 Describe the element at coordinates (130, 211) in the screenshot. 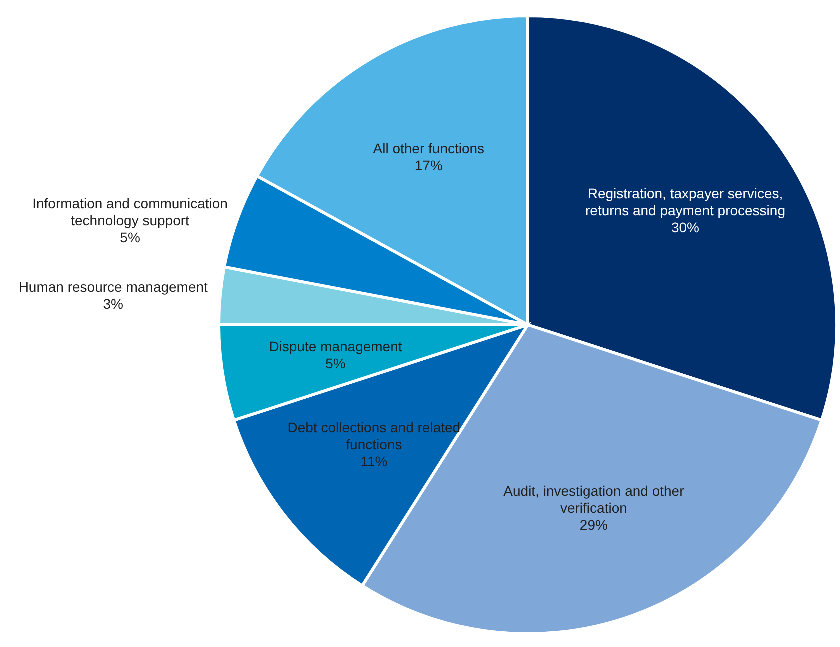

I see `slice-label: Information and communication technology support` at that location.